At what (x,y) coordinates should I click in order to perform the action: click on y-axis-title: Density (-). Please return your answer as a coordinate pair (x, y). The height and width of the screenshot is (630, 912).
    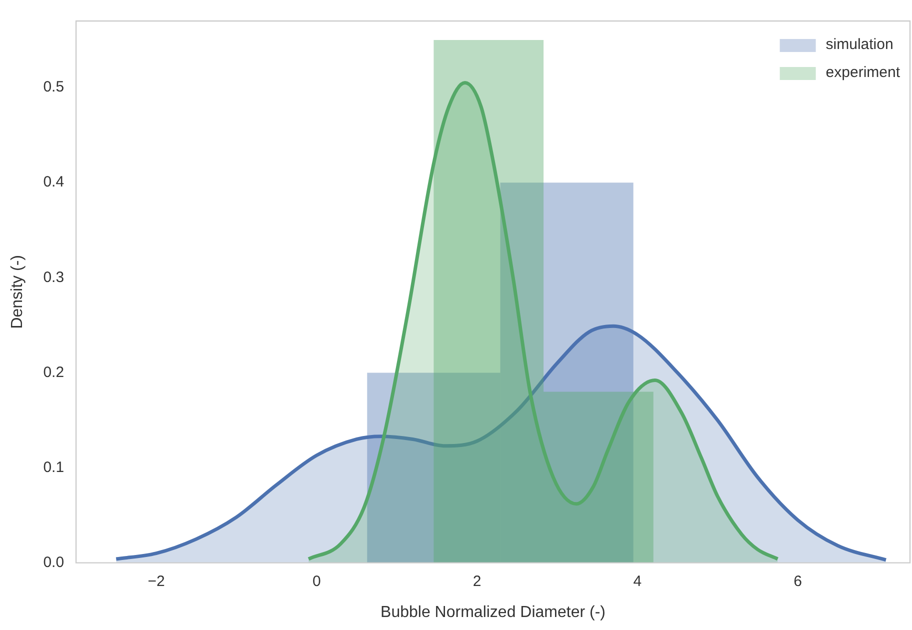
    Looking at the image, I should click on (17, 292).